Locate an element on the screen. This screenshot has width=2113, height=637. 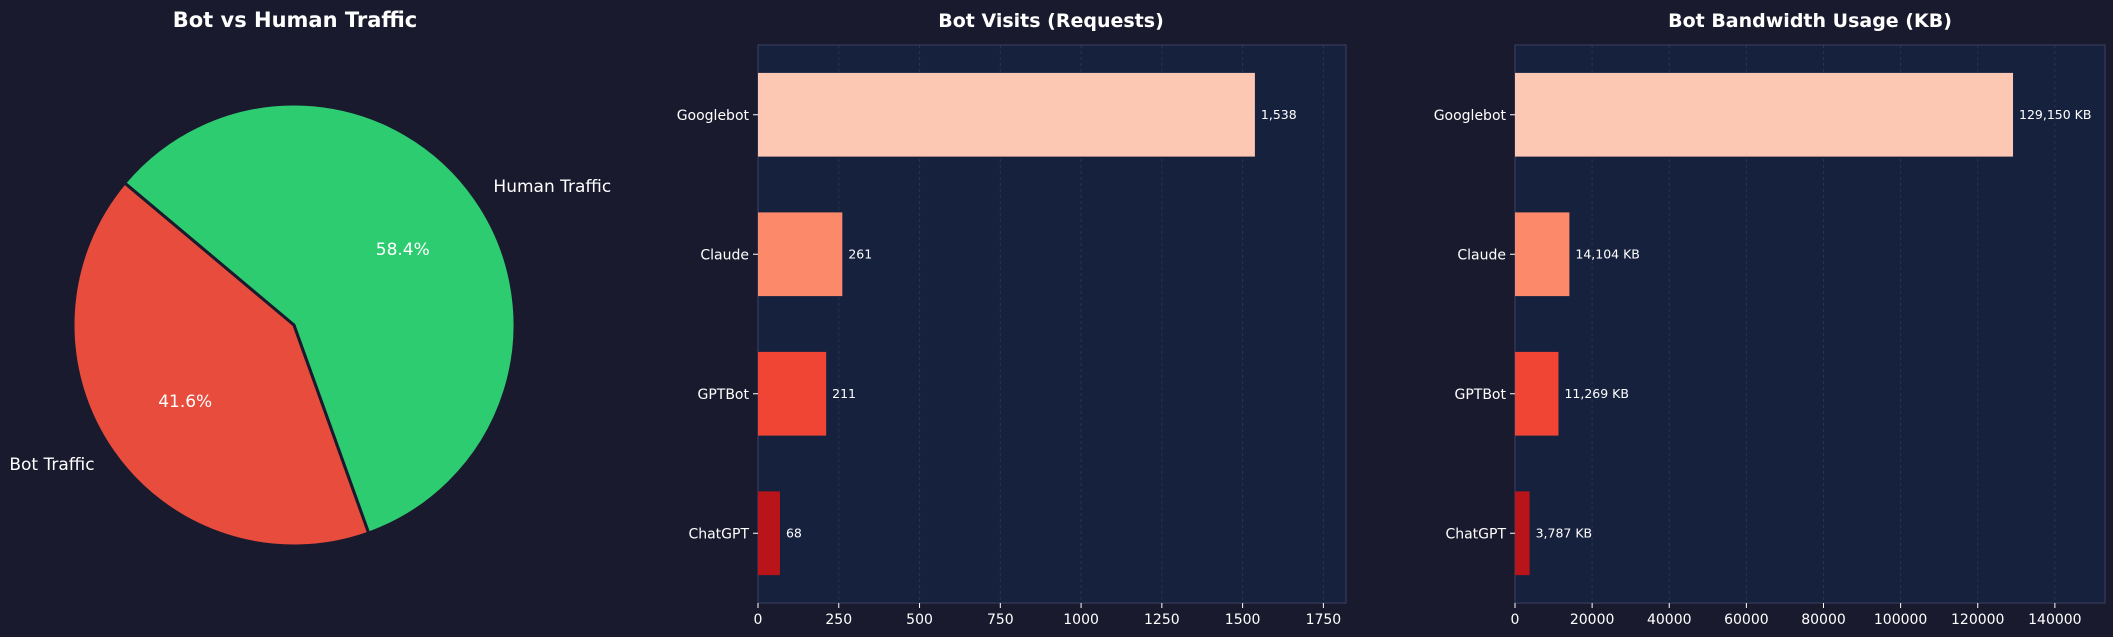
bandwidth-category-label-gptbot: GPTBot is located at coordinates (1480, 395).